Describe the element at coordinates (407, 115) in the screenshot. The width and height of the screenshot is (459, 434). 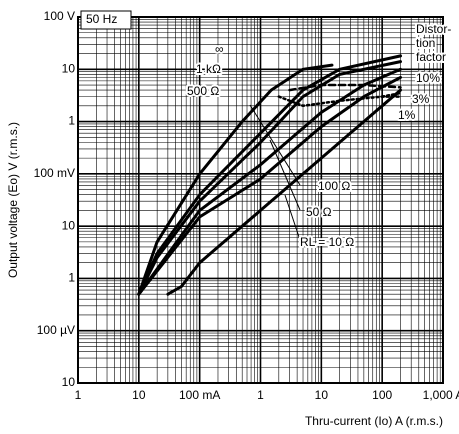
I see `curve-label: 1%` at that location.